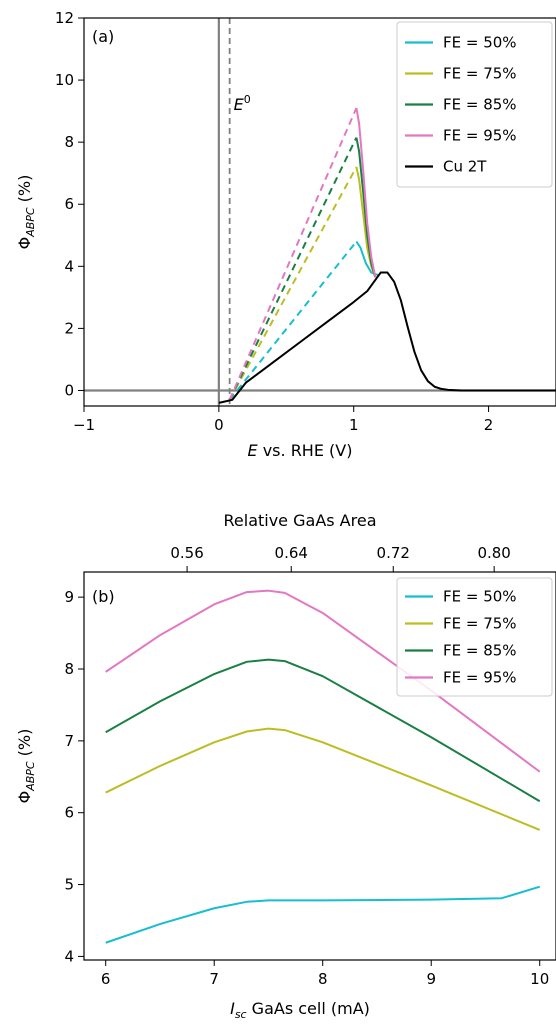 The height and width of the screenshot is (1026, 556). What do you see at coordinates (253, 450) in the screenshot?
I see `panel-a-x-axis-label-part-0: E` at bounding box center [253, 450].